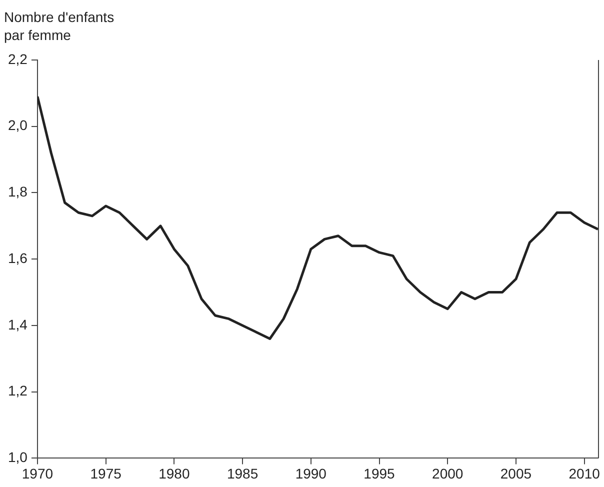 This screenshot has width=604, height=487. Describe the element at coordinates (106, 473) in the screenshot. I see `x-tick-label: 1975` at that location.